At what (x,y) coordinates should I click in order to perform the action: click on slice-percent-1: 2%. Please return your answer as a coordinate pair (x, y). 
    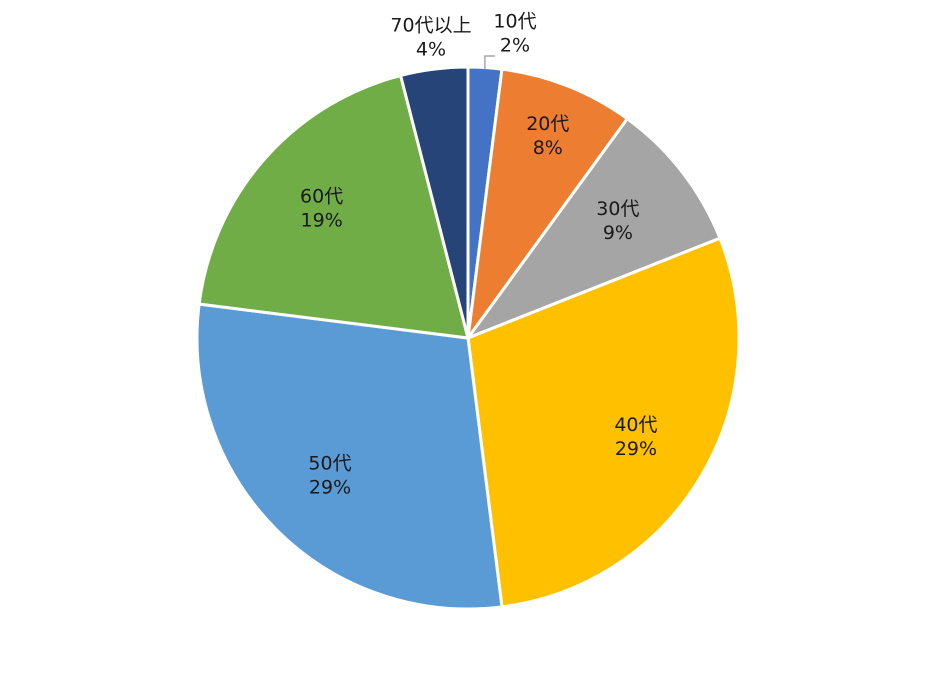
    Looking at the image, I should click on (515, 46).